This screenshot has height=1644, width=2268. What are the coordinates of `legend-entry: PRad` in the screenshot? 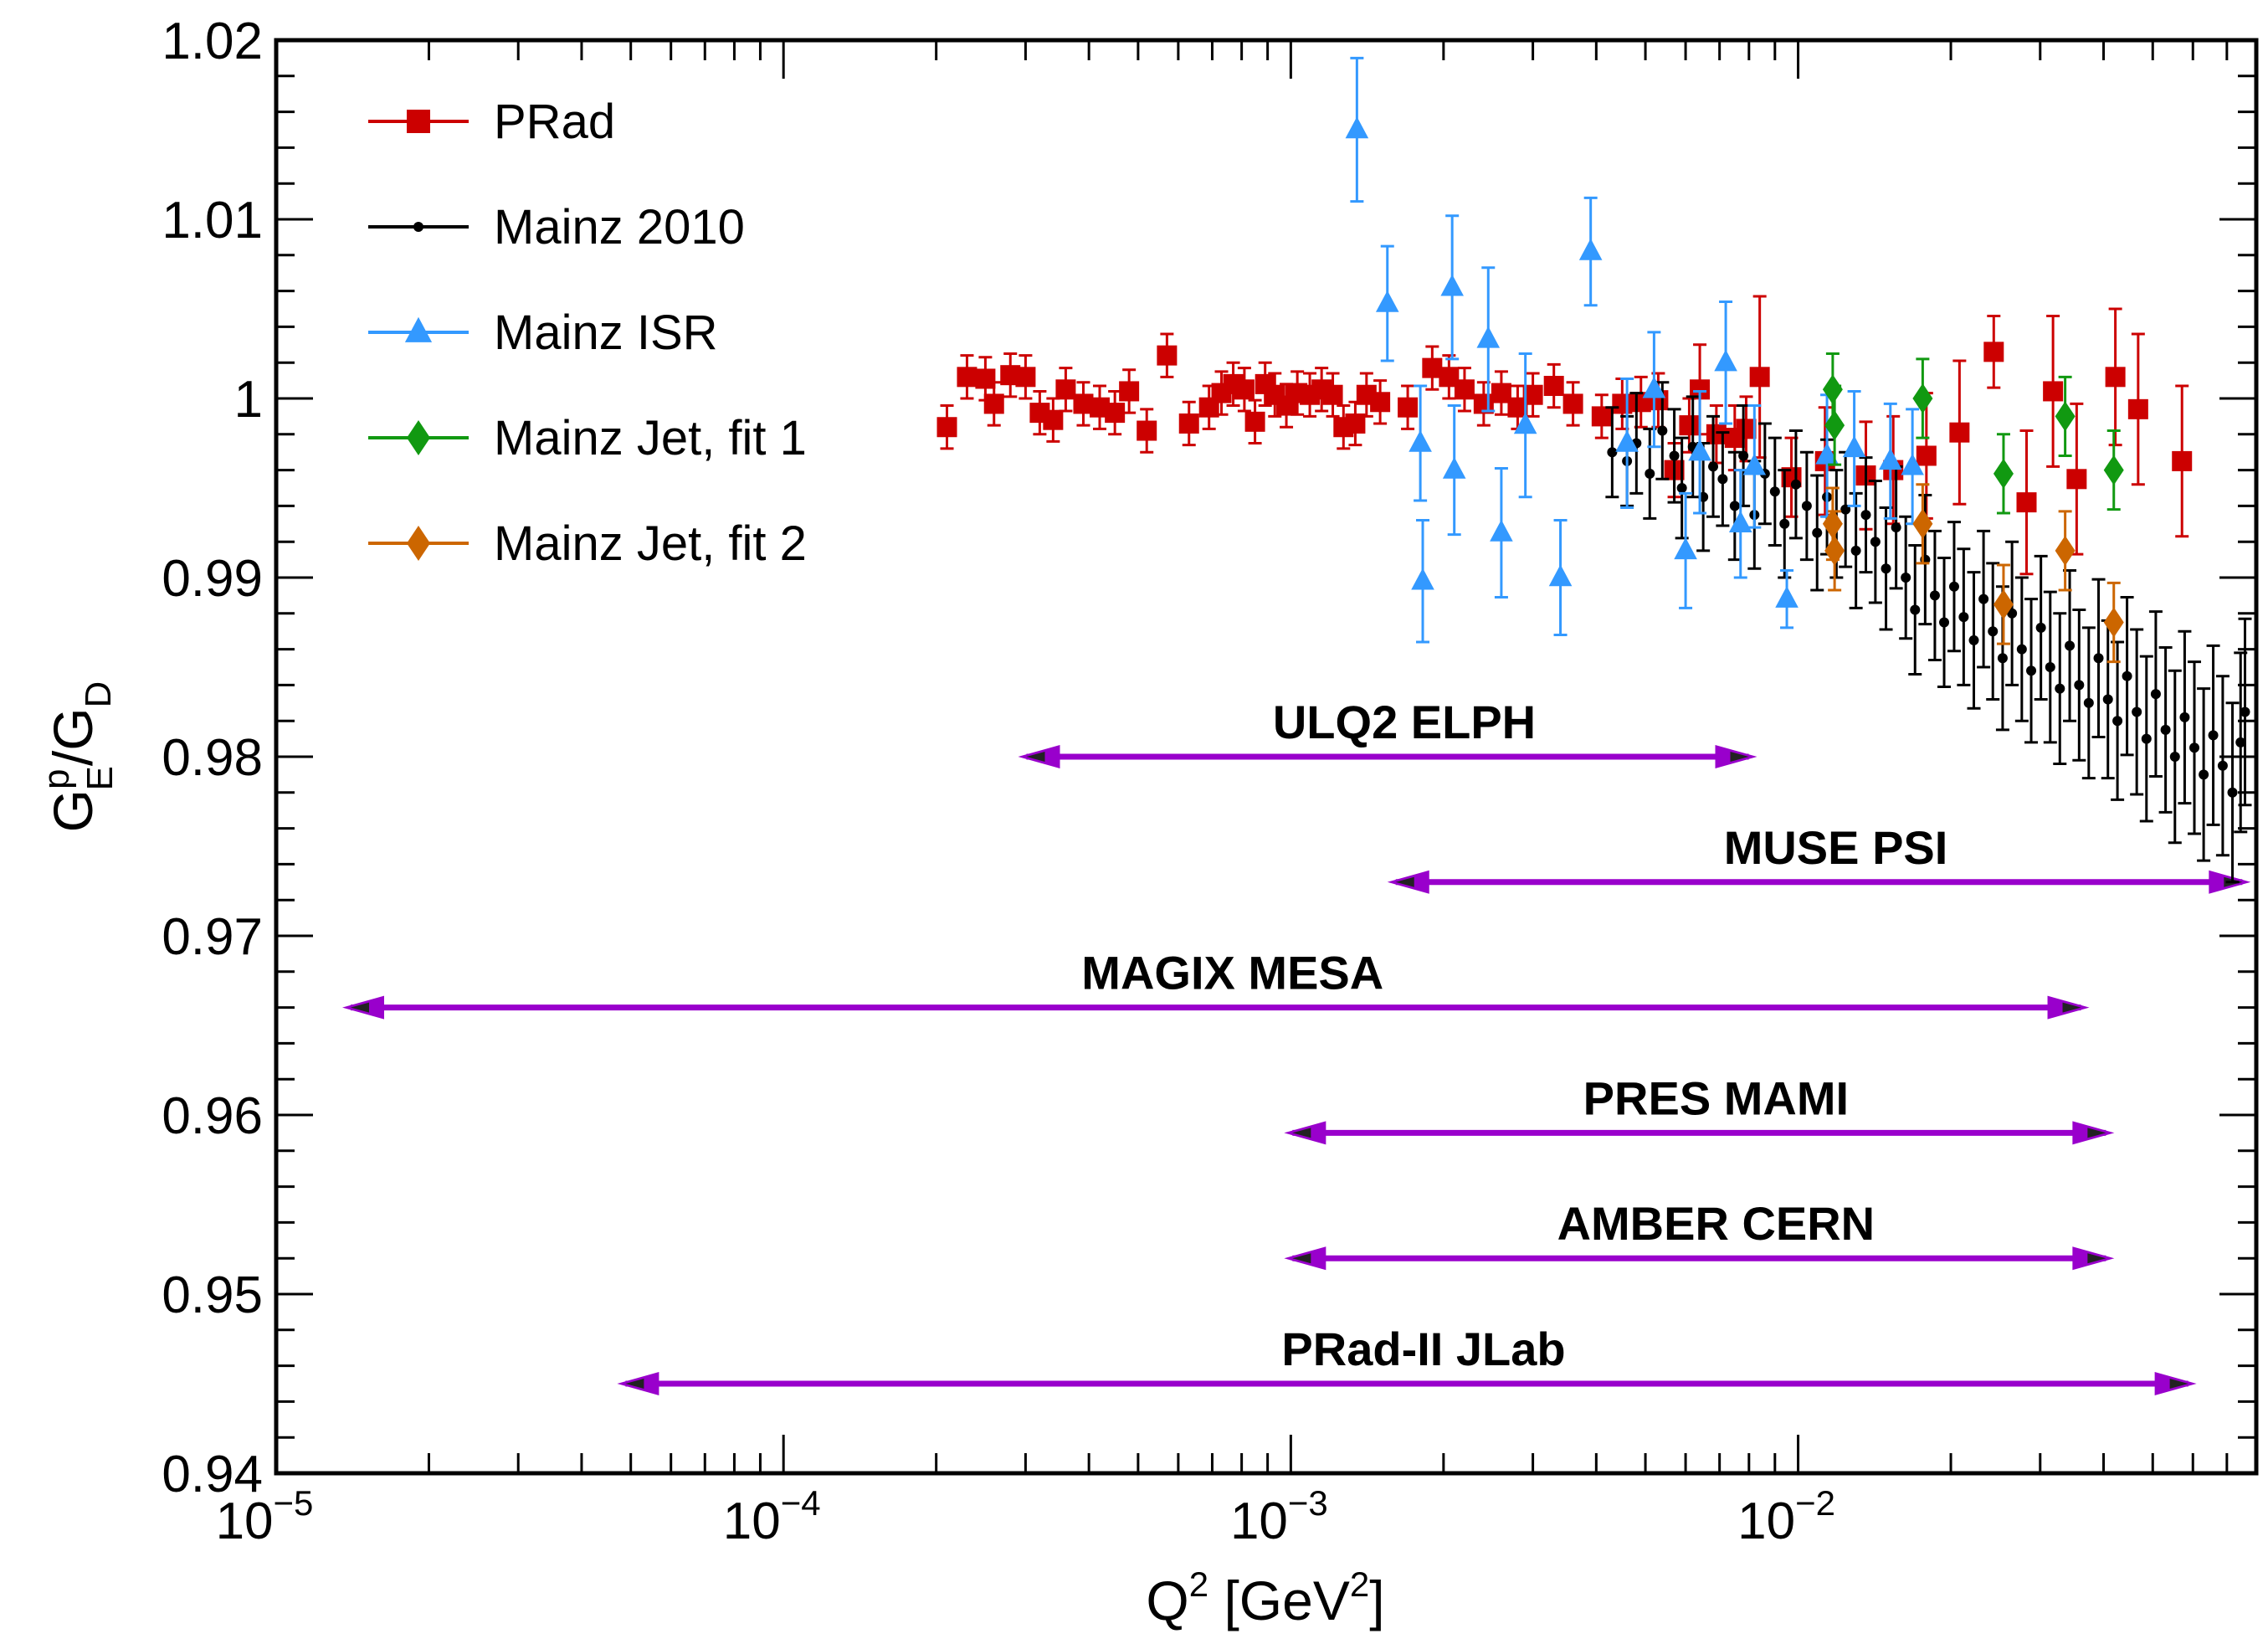 It's located at (491, 122).